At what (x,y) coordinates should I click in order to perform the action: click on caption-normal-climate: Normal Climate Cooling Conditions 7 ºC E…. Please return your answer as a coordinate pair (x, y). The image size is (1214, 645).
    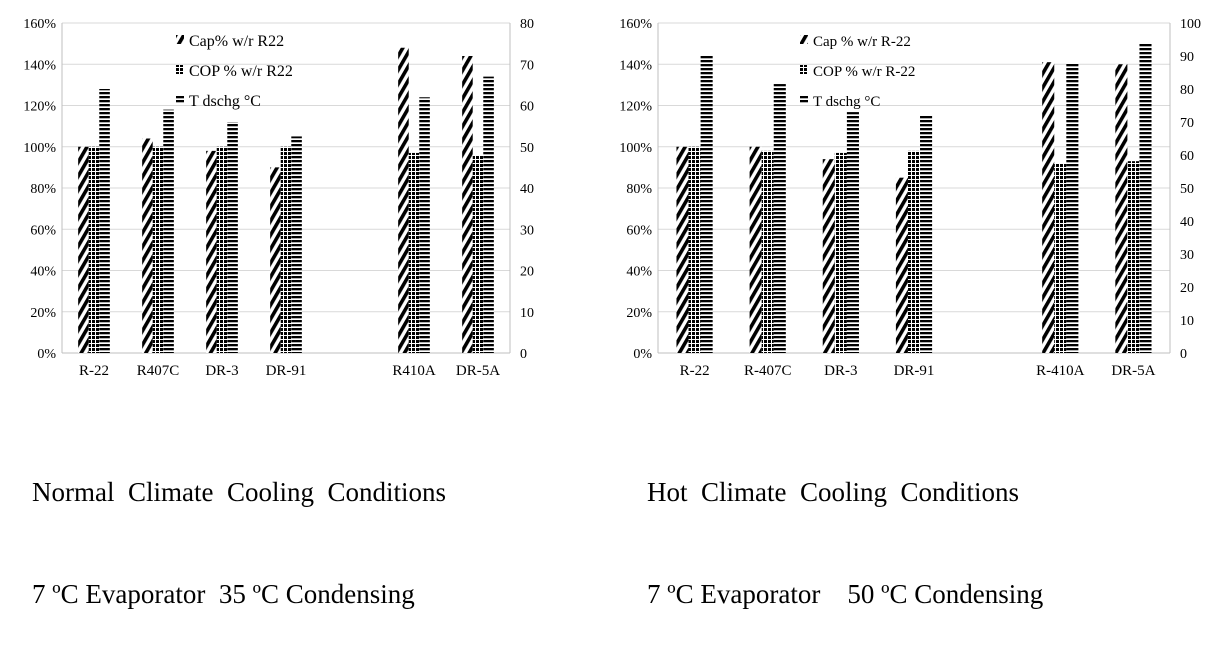
    Looking at the image, I should click on (239, 526).